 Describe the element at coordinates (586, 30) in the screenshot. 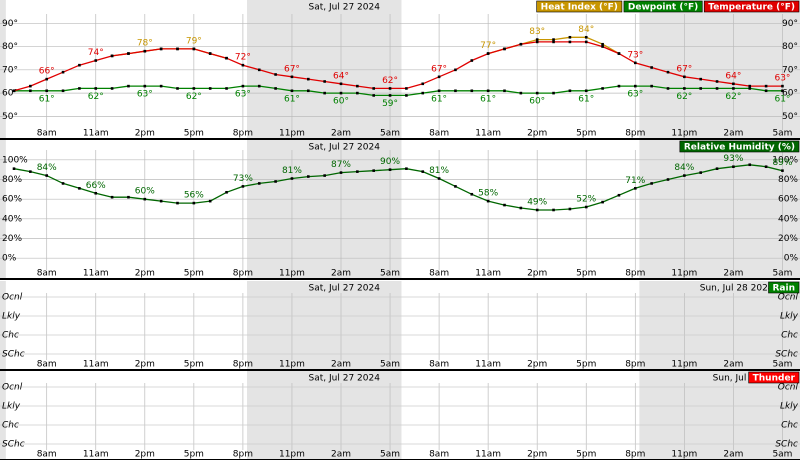

I see `value-label: 84°` at that location.